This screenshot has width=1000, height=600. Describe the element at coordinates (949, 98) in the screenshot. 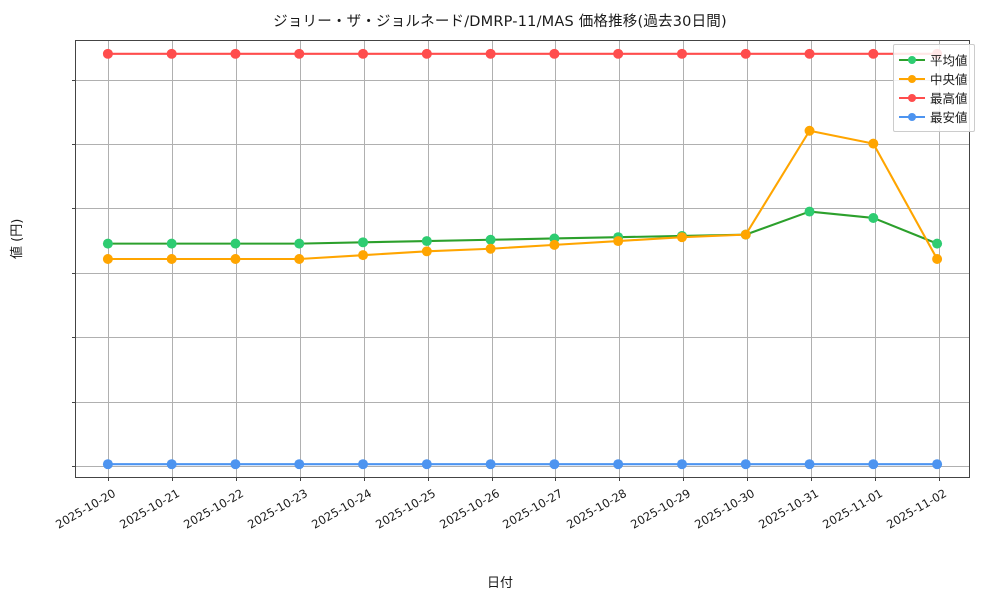

I see `legend-label: 最高値` at that location.